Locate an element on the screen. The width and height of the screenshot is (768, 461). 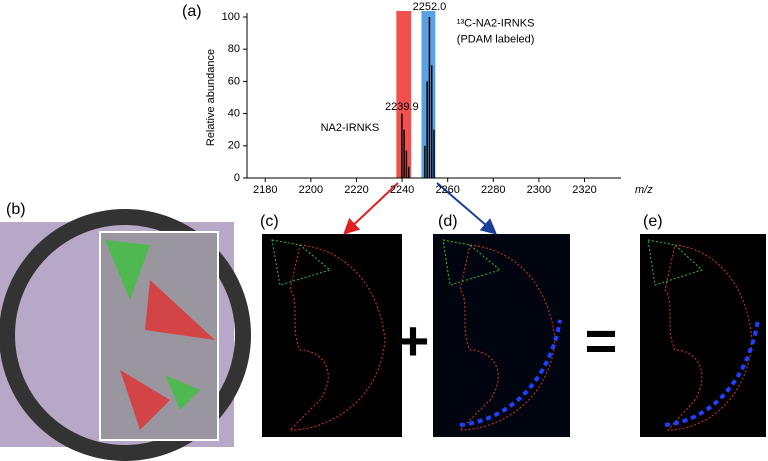
x-tick-label: 2180 is located at coordinates (265, 190).